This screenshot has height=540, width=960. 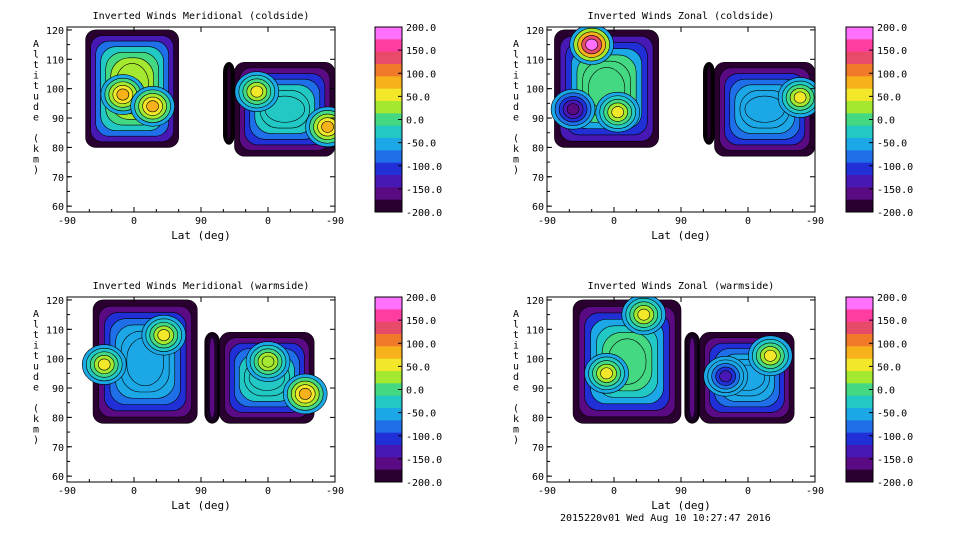 I want to click on chart-title: Inverted Winds Zonal (coldside), so click(x=681, y=16).